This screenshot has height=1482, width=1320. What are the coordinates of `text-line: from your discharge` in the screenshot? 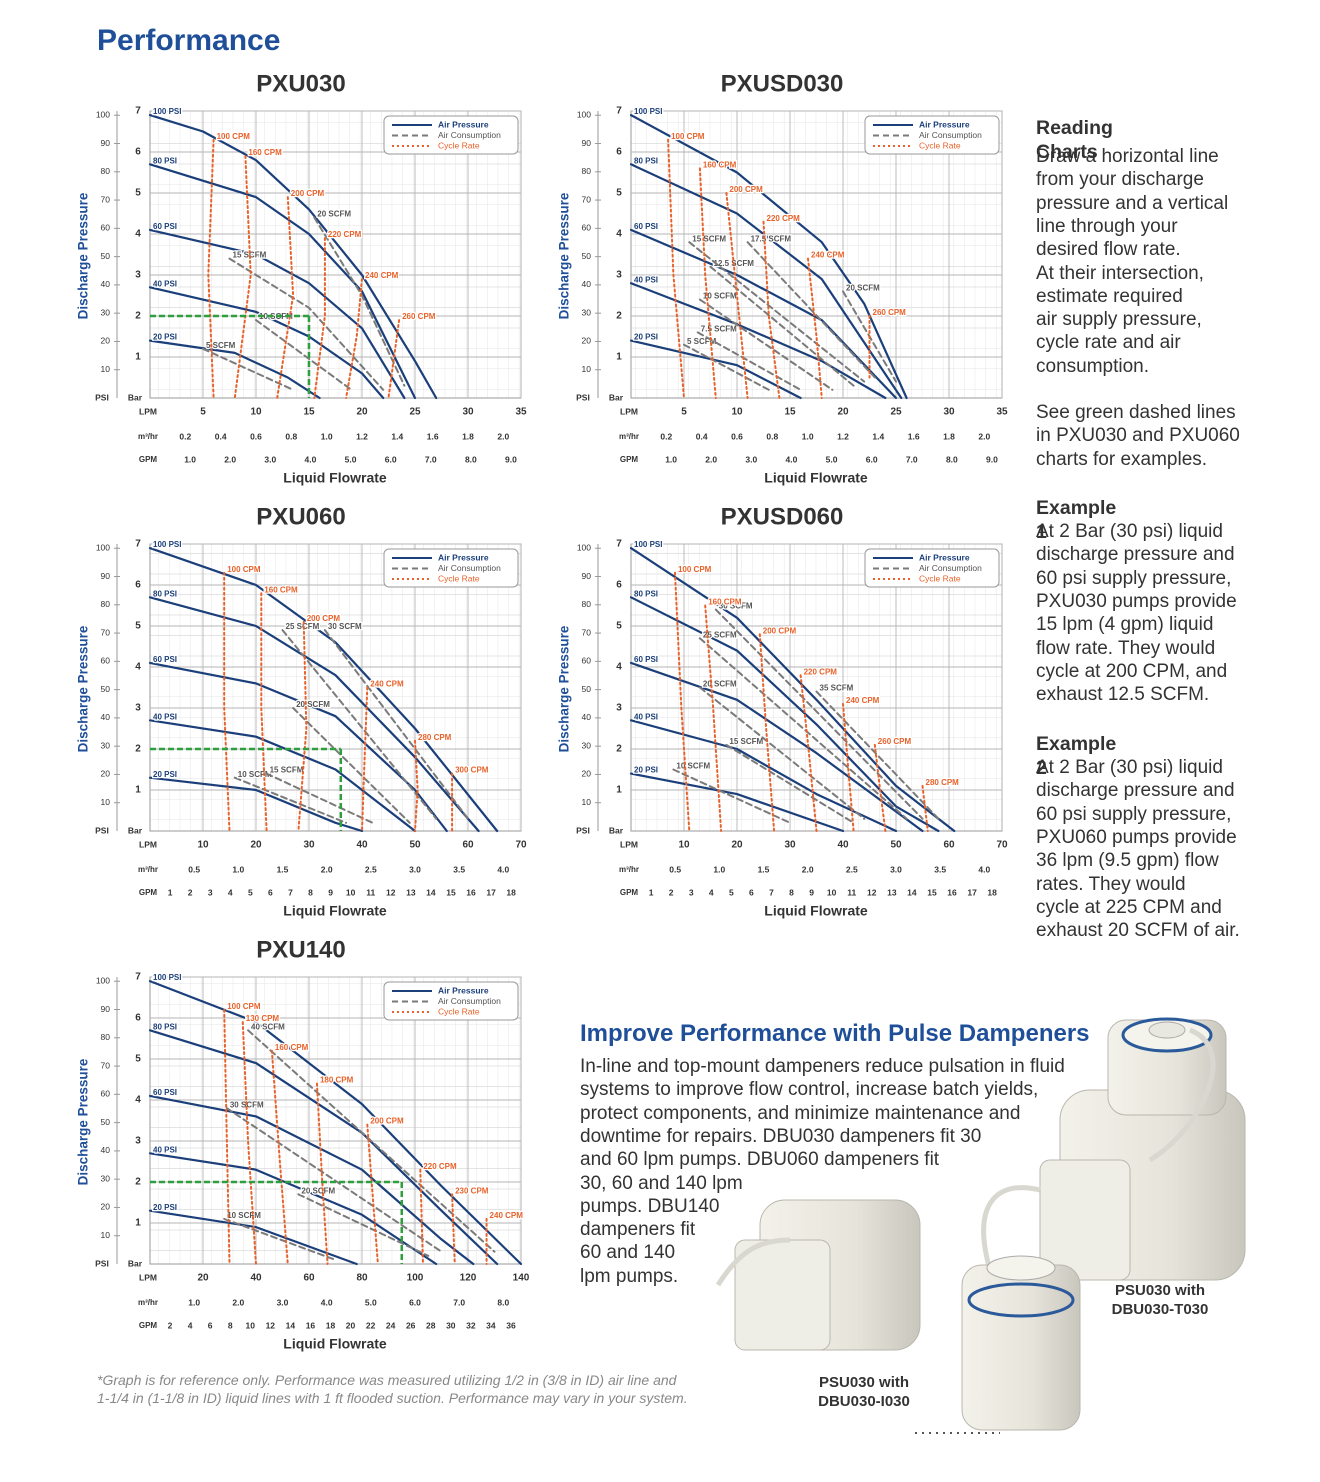 It's located at (1120, 180).